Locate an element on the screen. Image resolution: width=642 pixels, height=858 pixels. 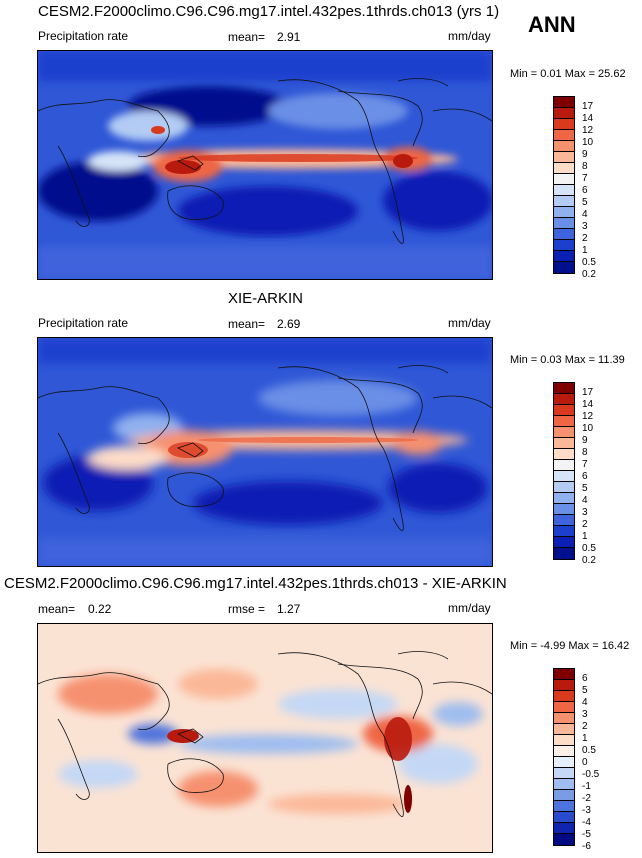
panel2-colorbar-label: 3 is located at coordinates (585, 512).